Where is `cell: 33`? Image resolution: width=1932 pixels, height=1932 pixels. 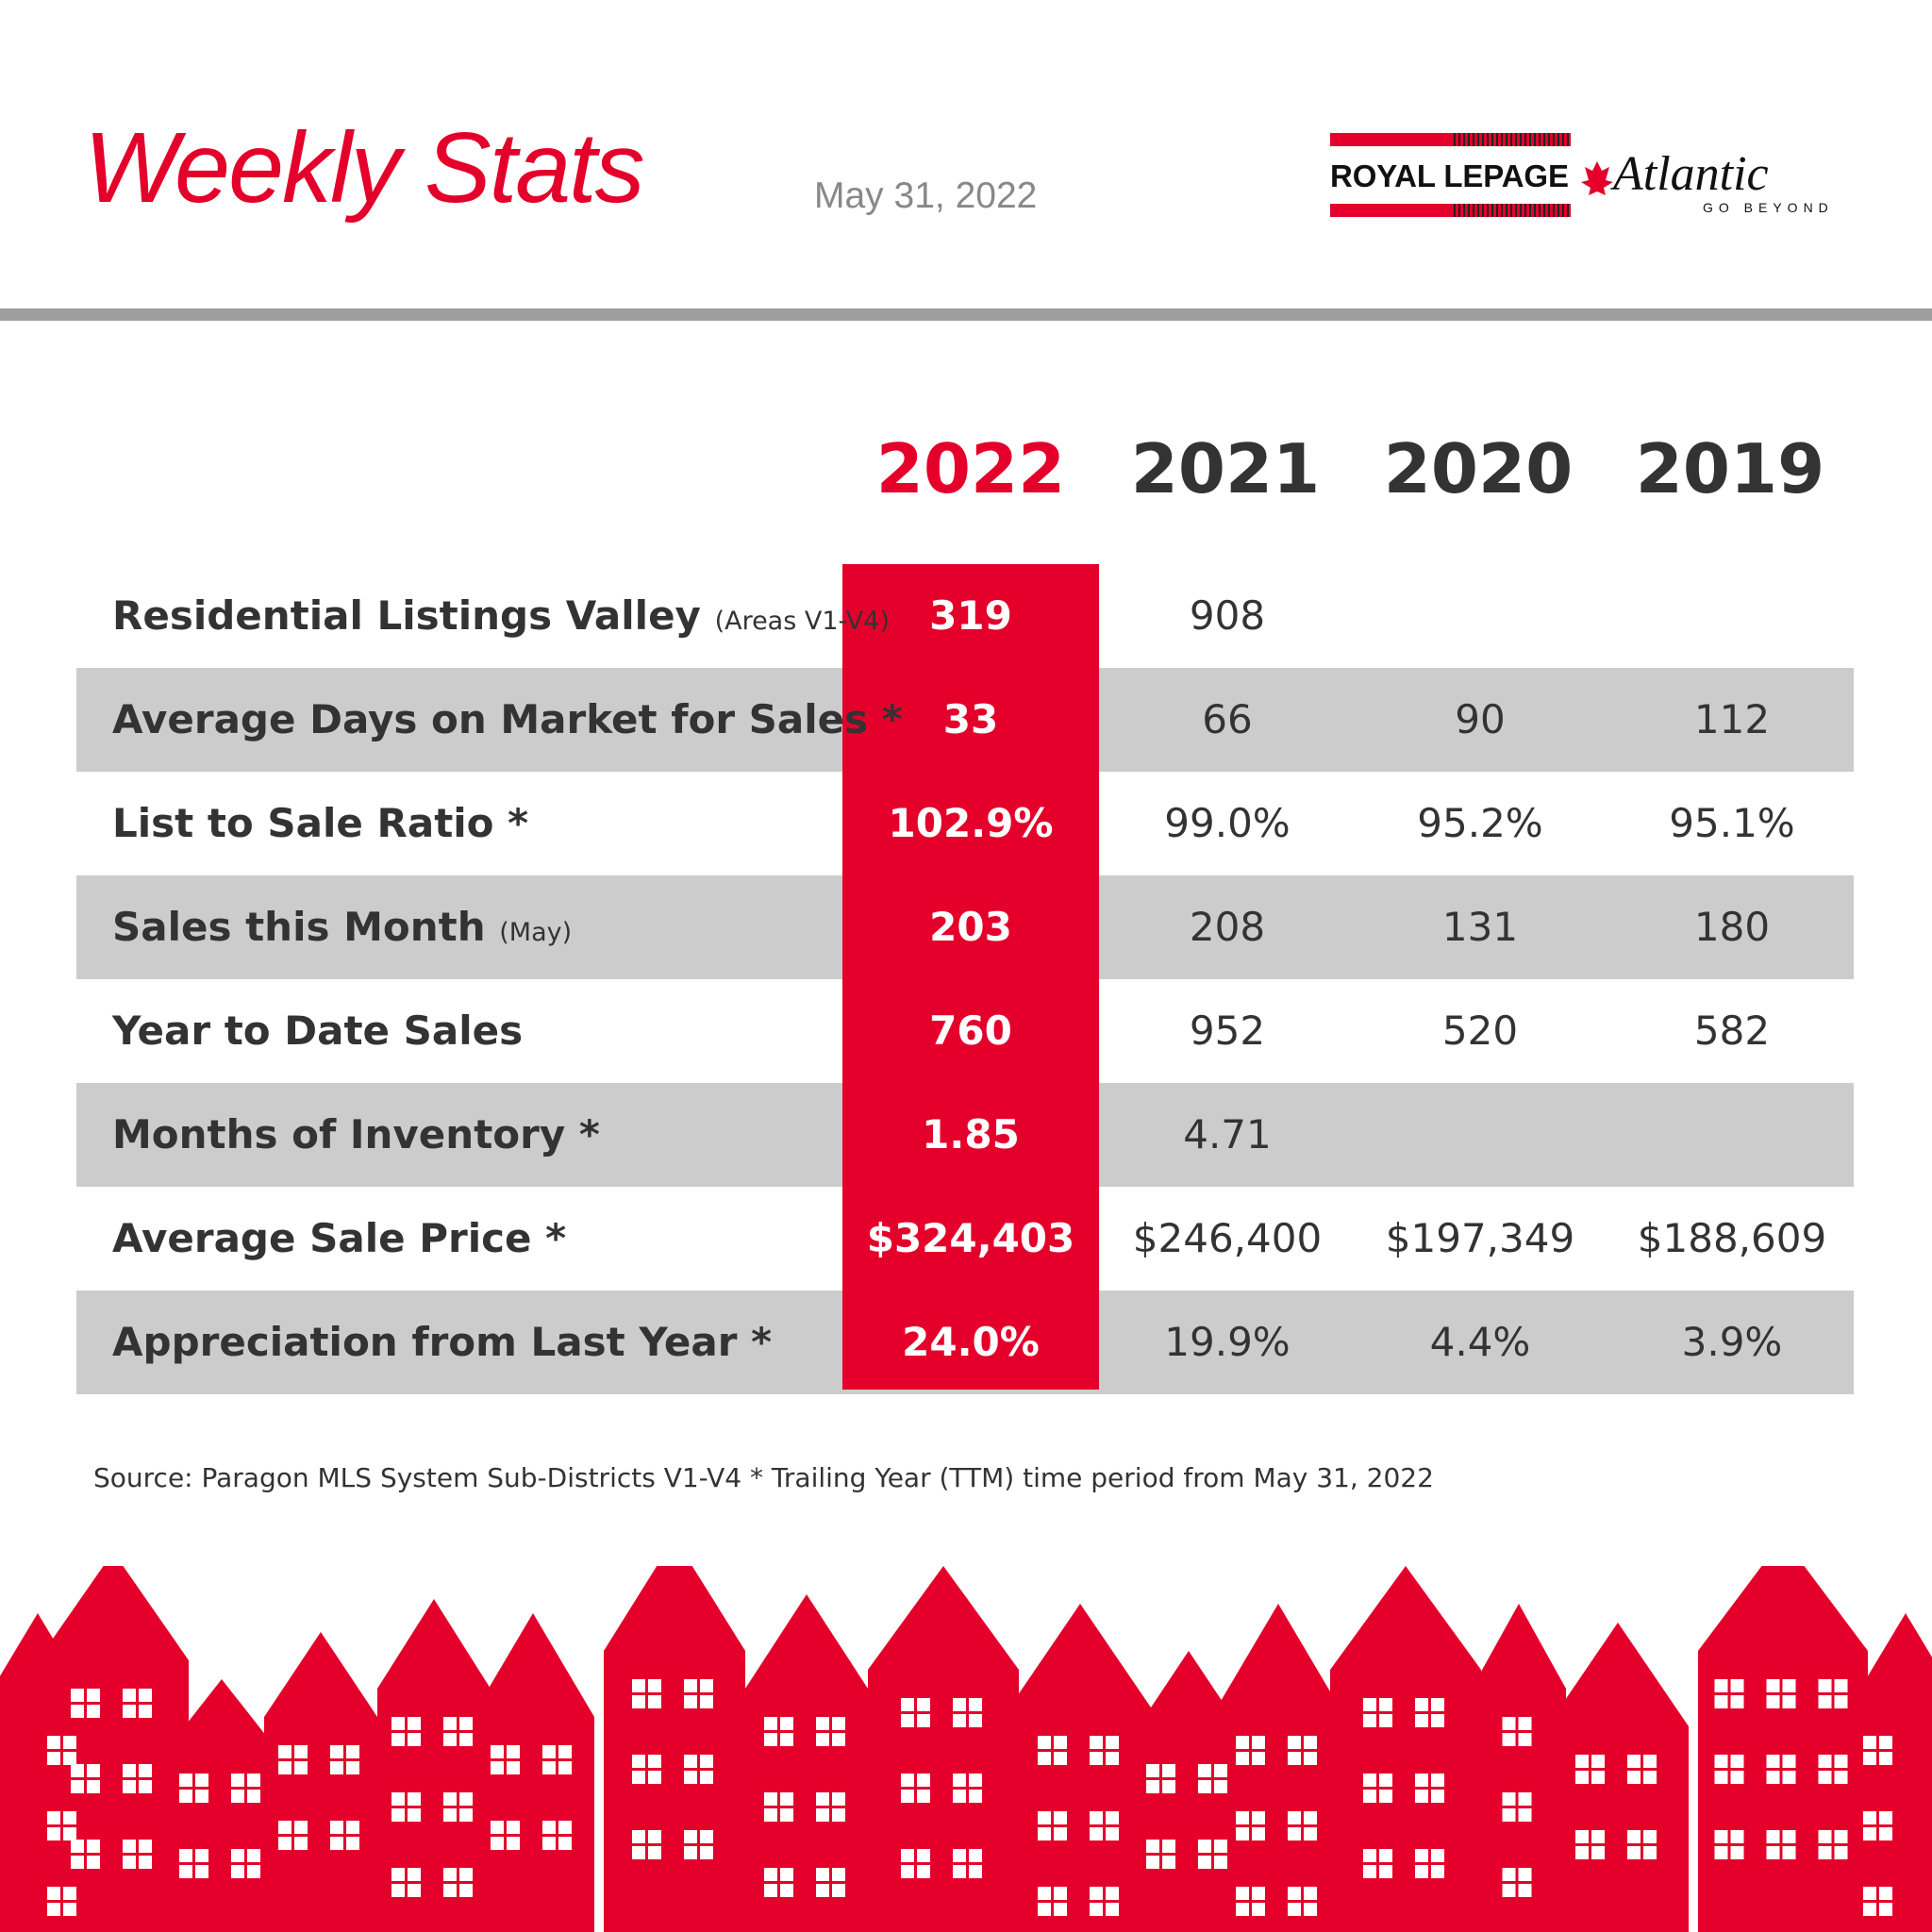 cell: 33 is located at coordinates (971, 719).